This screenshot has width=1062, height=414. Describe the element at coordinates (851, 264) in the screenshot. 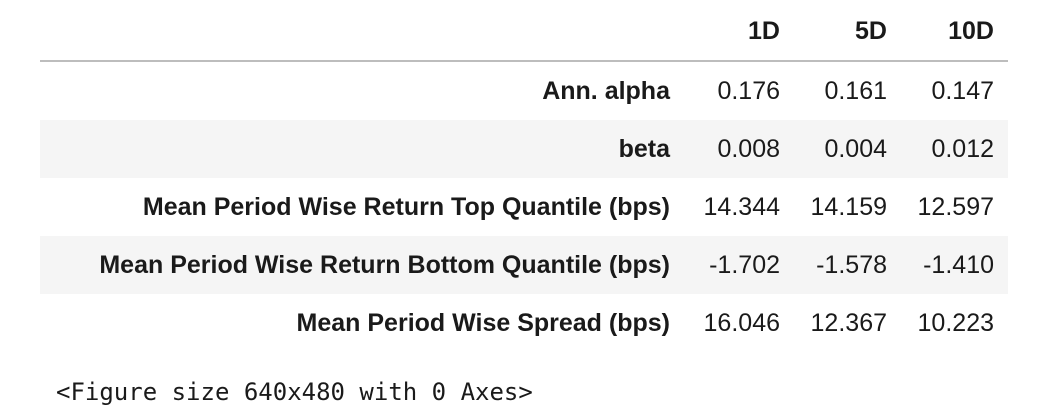

I see `table-cell: -1.578` at that location.